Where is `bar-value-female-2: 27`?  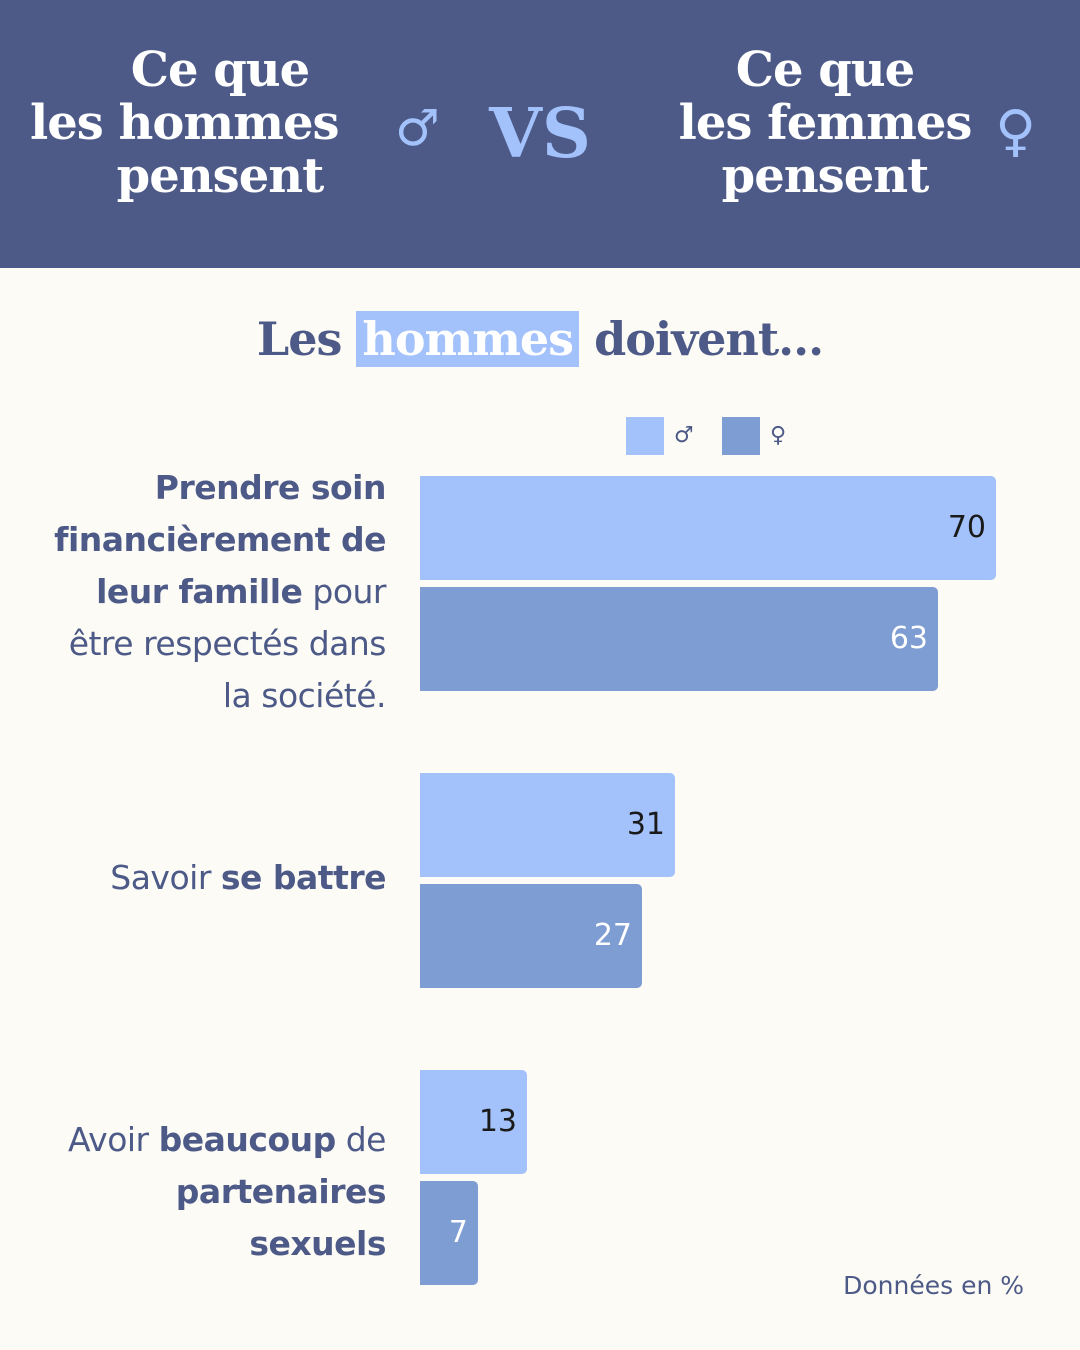 bar-value-female-2: 27 is located at coordinates (612, 935).